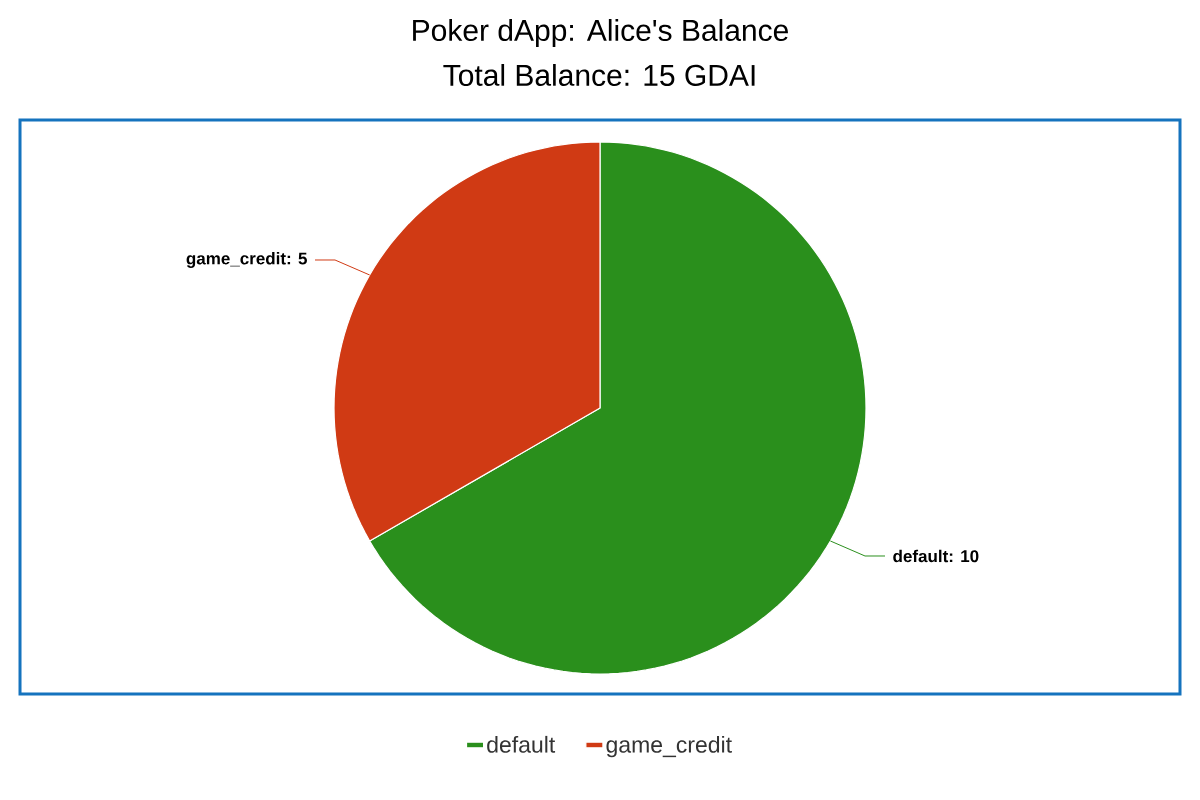  I want to click on chart-title: Poker dApp: Alice's Balance, so click(600, 33).